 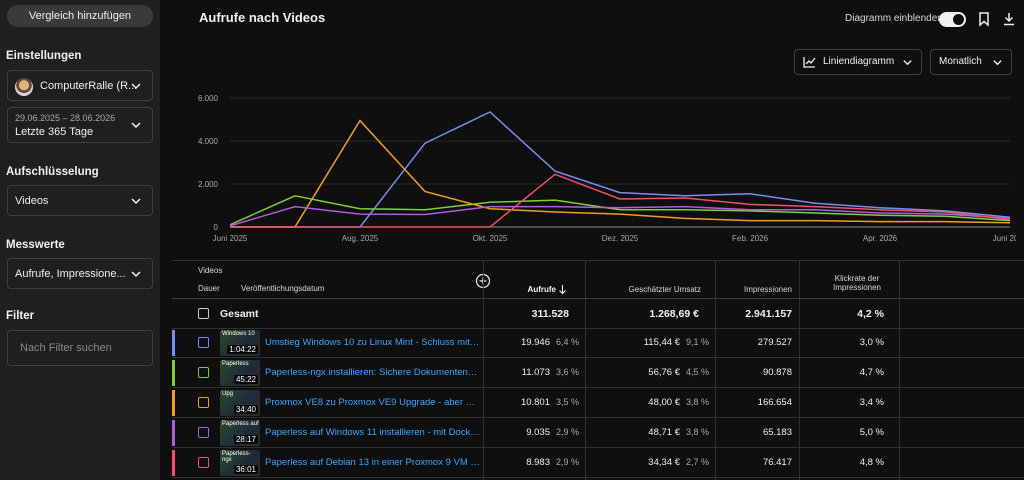 What do you see at coordinates (238, 334) in the screenshot?
I see `thumbnail-text: Windows 10` at bounding box center [238, 334].